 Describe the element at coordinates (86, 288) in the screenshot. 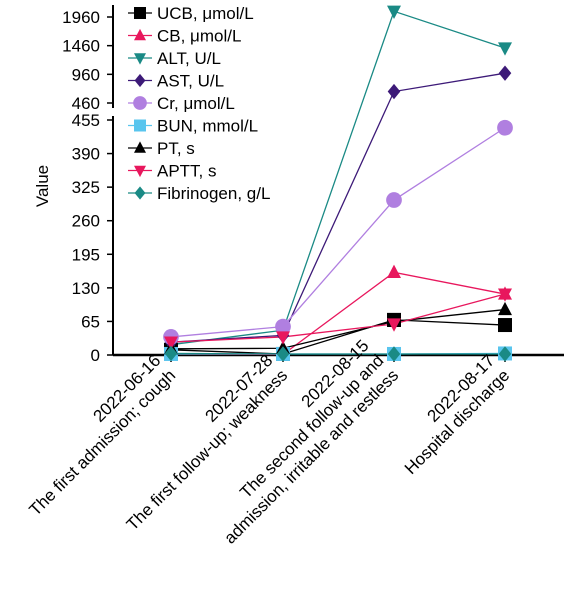

I see `y-tick-label: 130` at that location.